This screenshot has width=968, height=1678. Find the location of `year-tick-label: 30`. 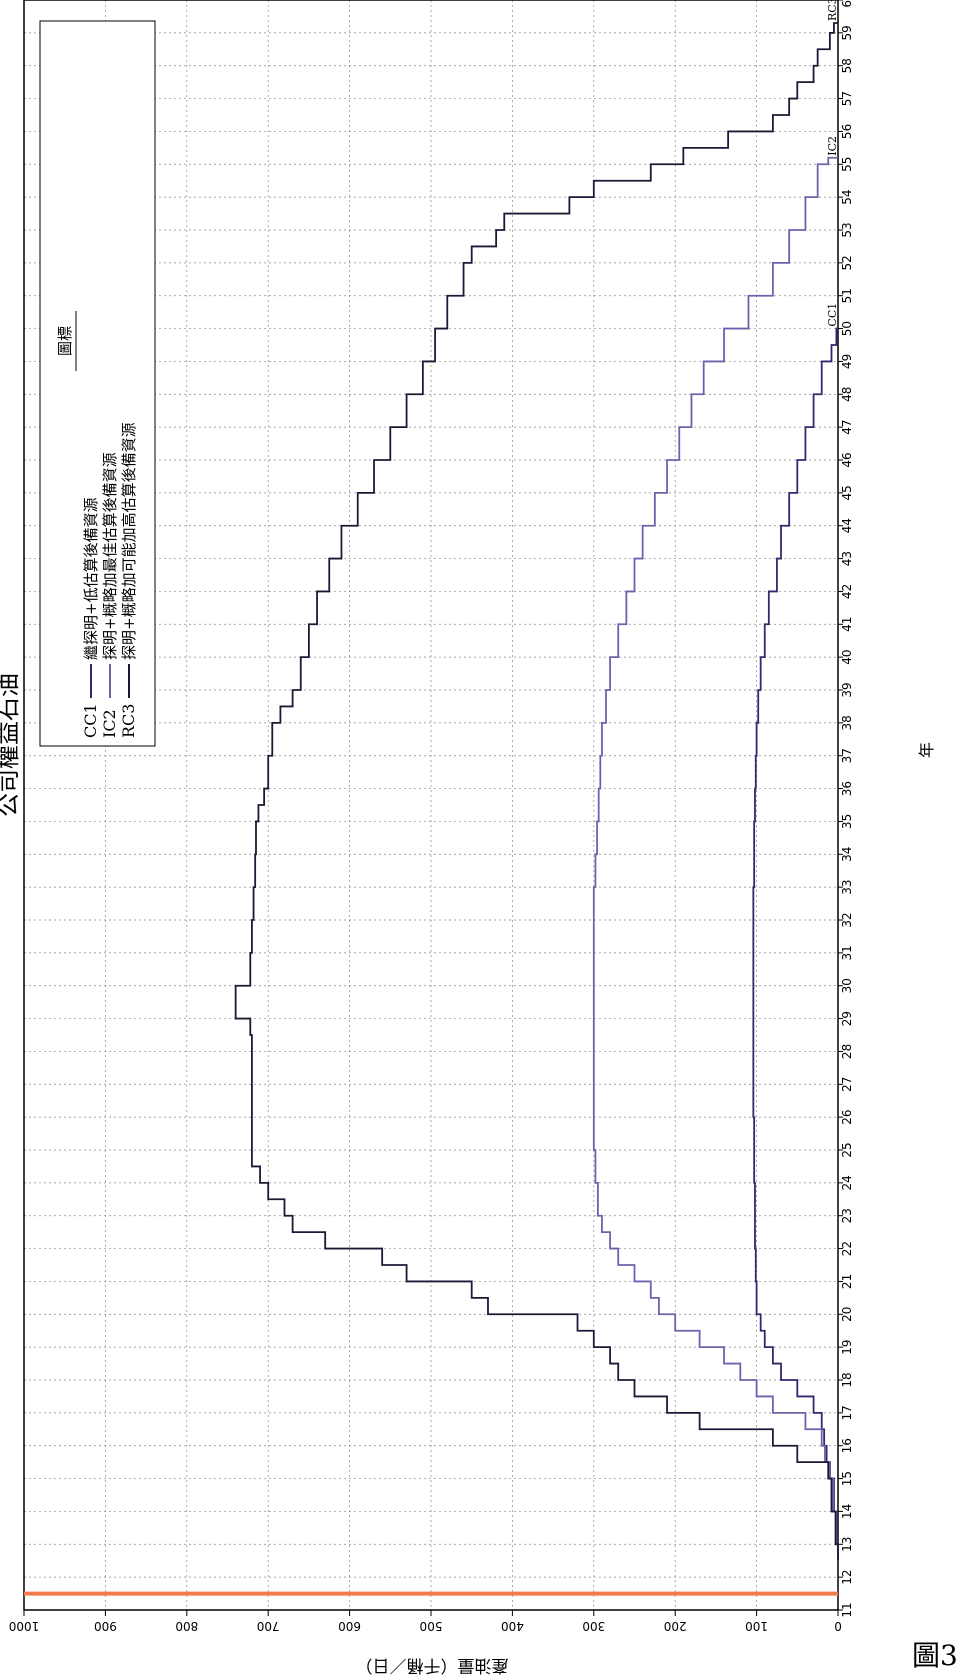

year-tick-label: 30 is located at coordinates (847, 985).